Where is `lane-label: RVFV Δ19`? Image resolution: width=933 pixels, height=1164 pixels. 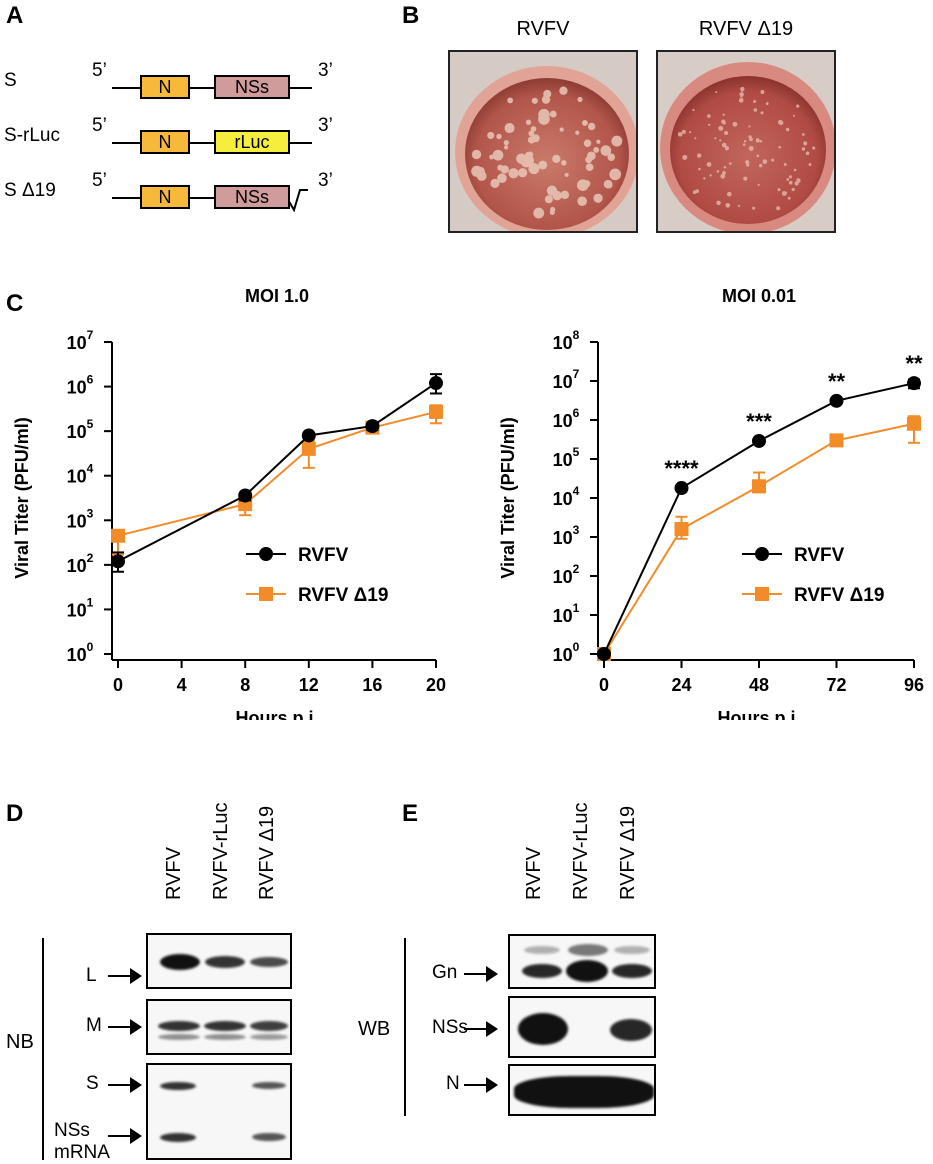 lane-label: RVFV Δ19 is located at coordinates (267, 852).